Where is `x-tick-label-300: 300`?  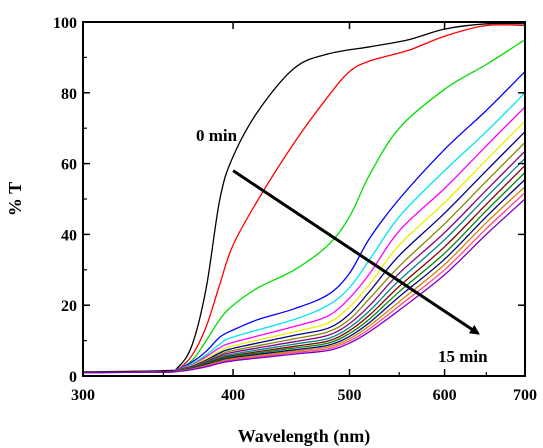 x-tick-label-300: 300 is located at coordinates (83, 395).